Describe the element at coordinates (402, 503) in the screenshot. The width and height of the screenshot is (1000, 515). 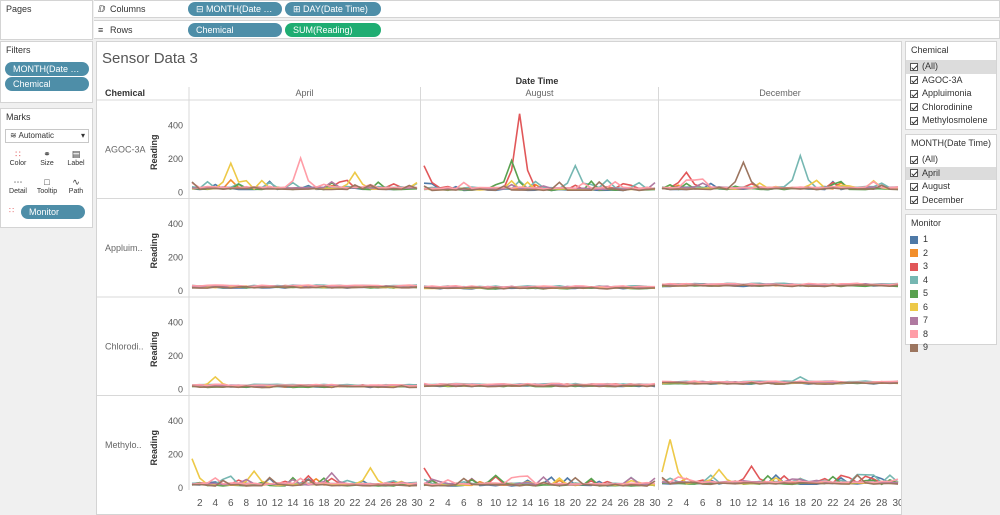
I see `x-tick-label: 28` at that location.